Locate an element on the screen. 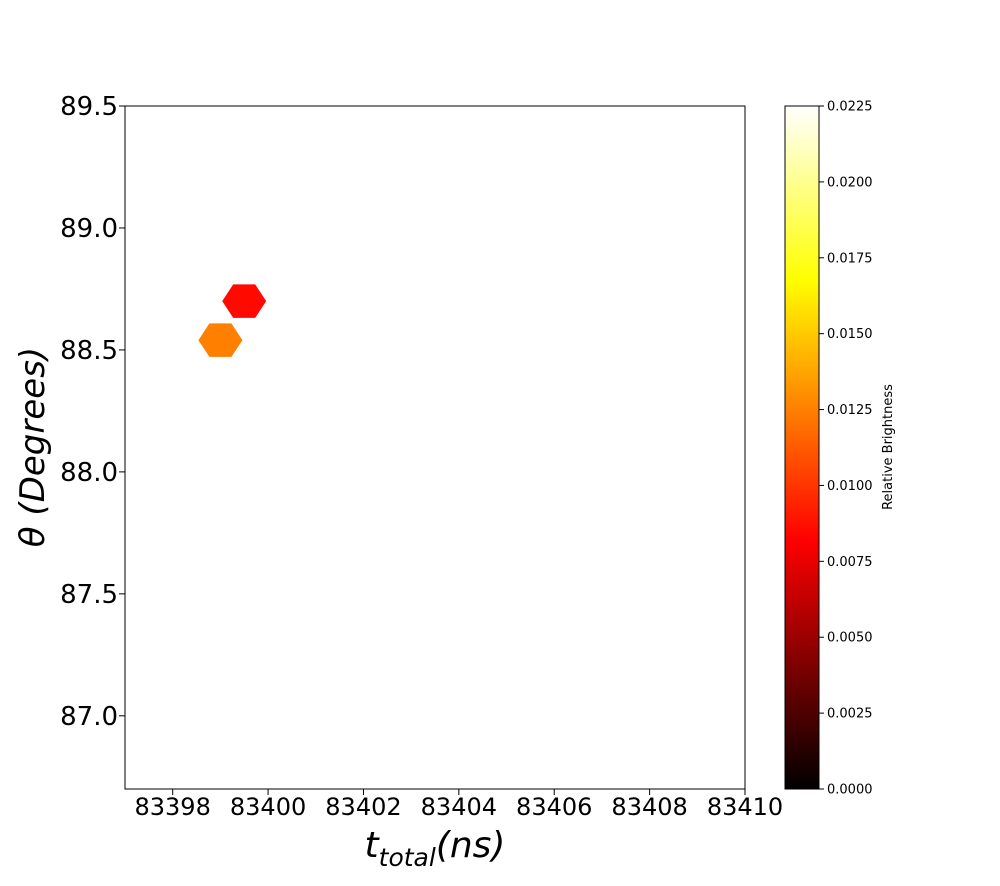 This screenshot has width=1000, height=886. x-axis-title: ttotal(ns) is located at coordinates (435, 848).